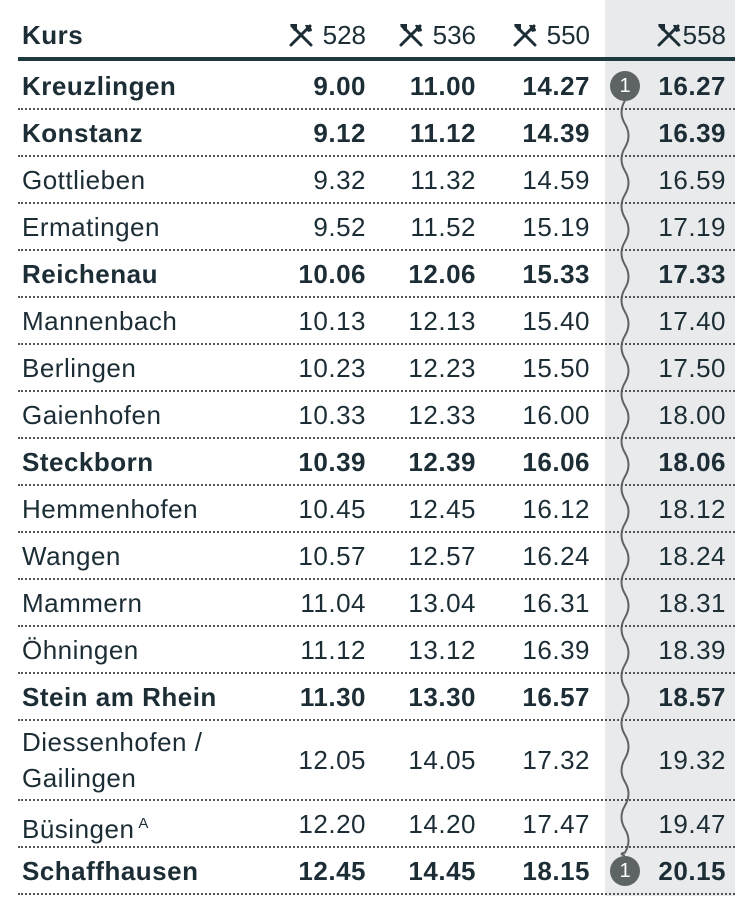 Image resolution: width=746 pixels, height=908 pixels. I want to click on departure-time: 17.40, so click(692, 320).